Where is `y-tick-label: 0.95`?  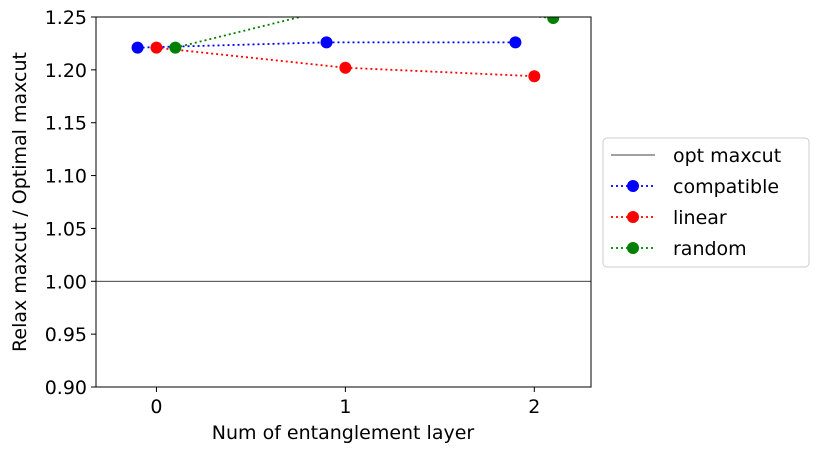
y-tick-label: 0.95 is located at coordinates (66, 335).